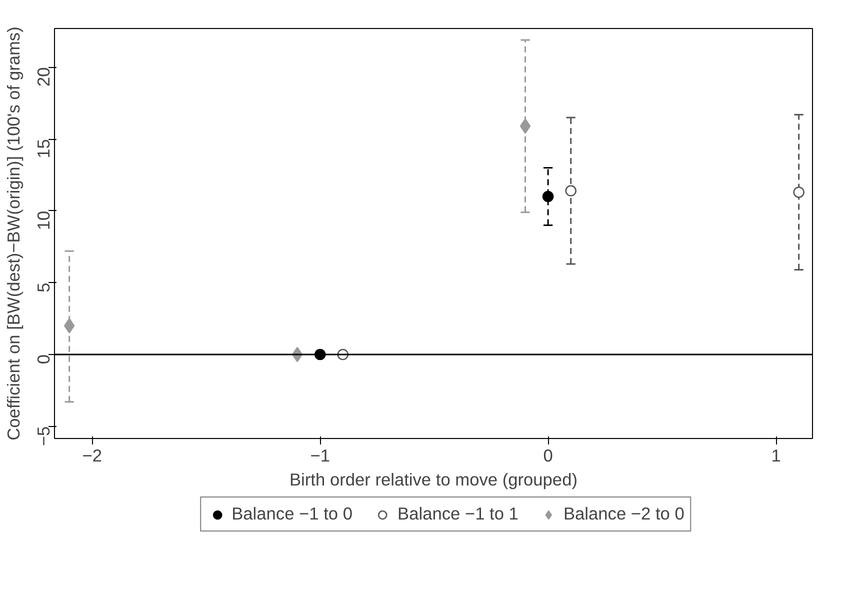 The width and height of the screenshot is (843, 611). What do you see at coordinates (320, 456) in the screenshot?
I see `x-tick-label: −1` at bounding box center [320, 456].